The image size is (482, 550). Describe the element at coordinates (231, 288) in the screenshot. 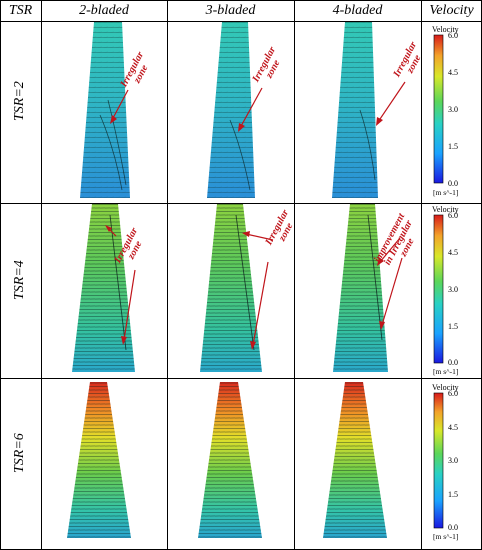

I see `blade-3bladed-tsr4` at that location.